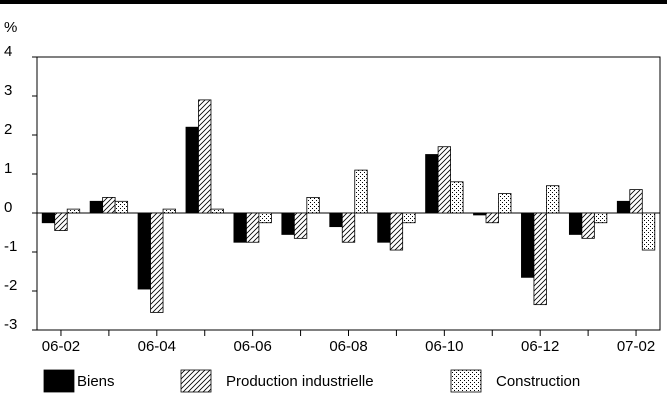 The height and width of the screenshot is (396, 667). I want to click on x-tick-label: 06-04, so click(157, 346).